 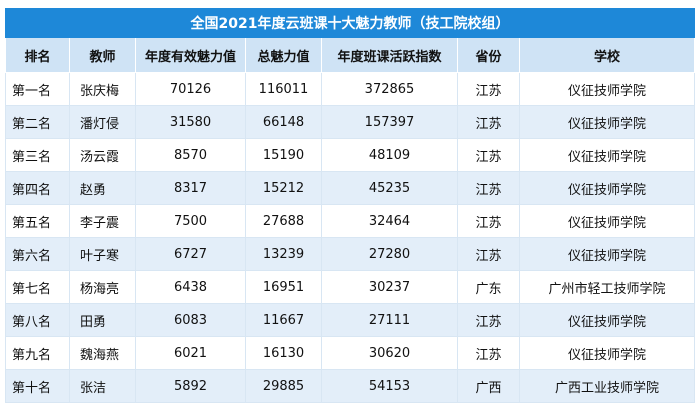 I want to click on cell-rank: 第四名, so click(x=37, y=188).